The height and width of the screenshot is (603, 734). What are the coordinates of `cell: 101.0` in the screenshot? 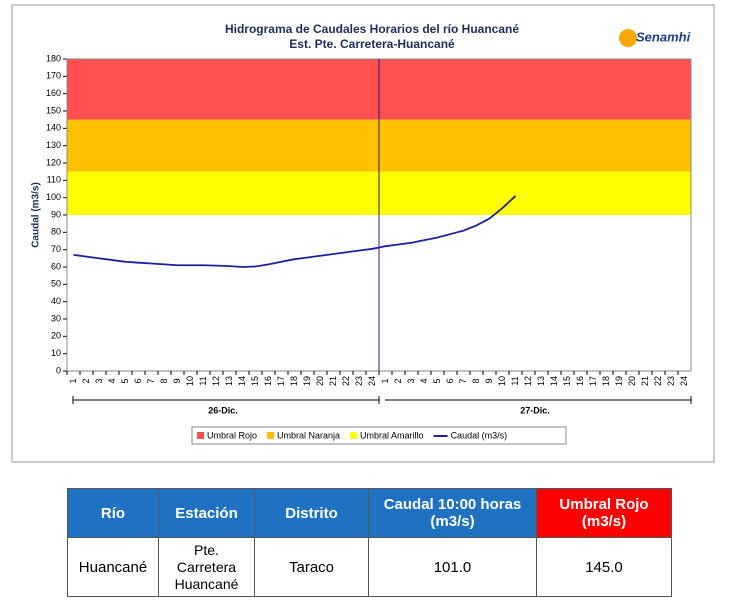 It's located at (452, 567).